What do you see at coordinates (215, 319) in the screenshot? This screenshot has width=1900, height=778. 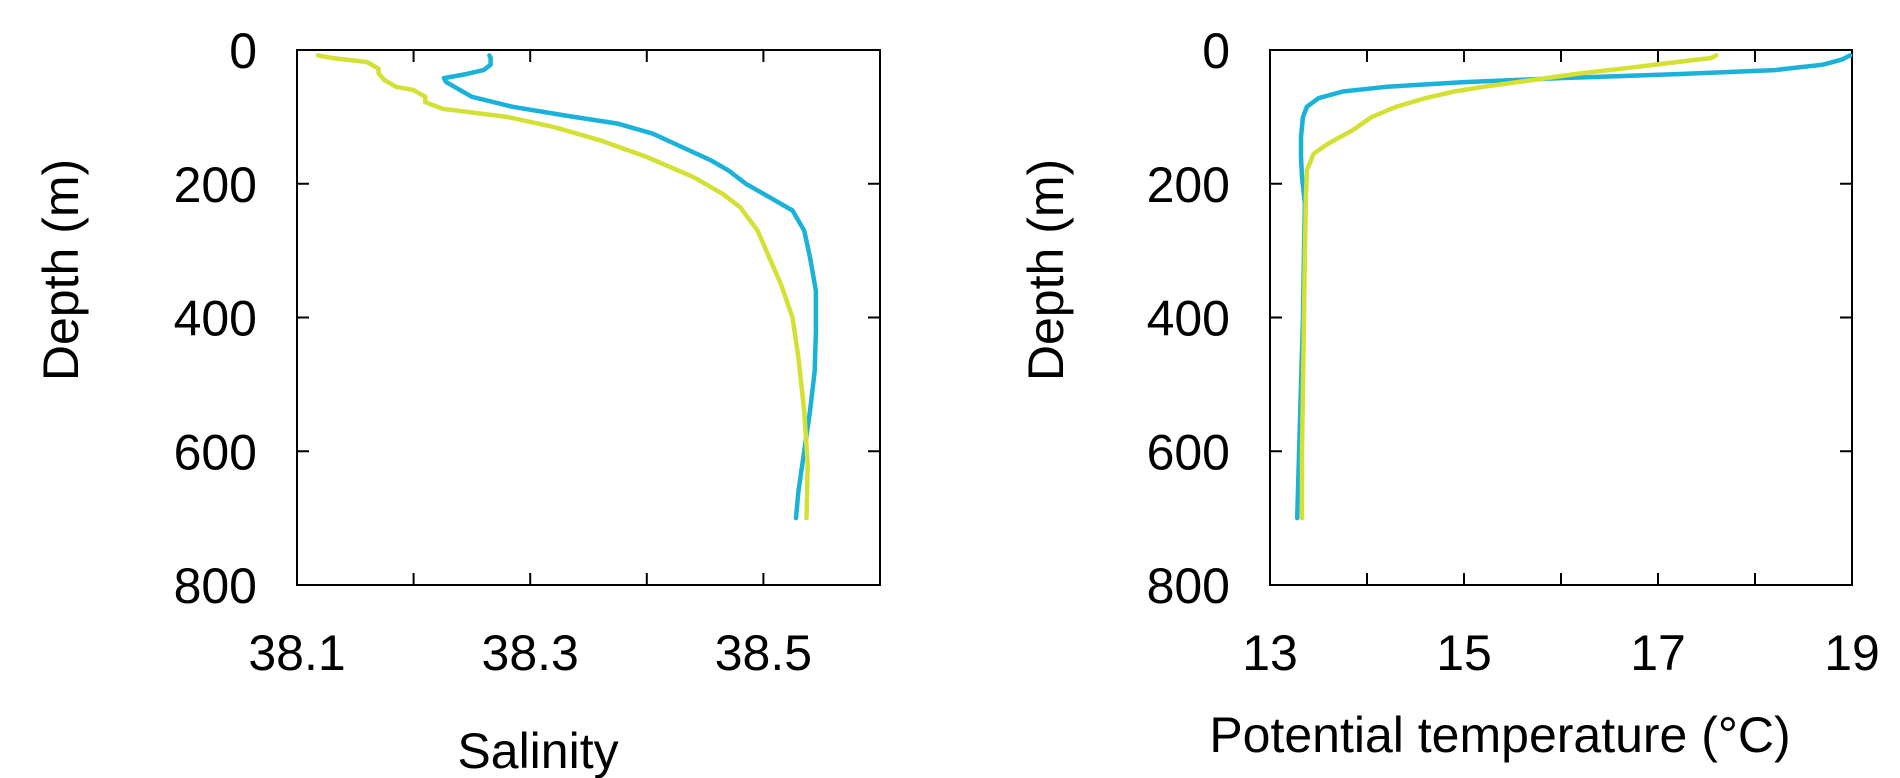 I see `salinity-y-tick-label: 400` at bounding box center [215, 319].